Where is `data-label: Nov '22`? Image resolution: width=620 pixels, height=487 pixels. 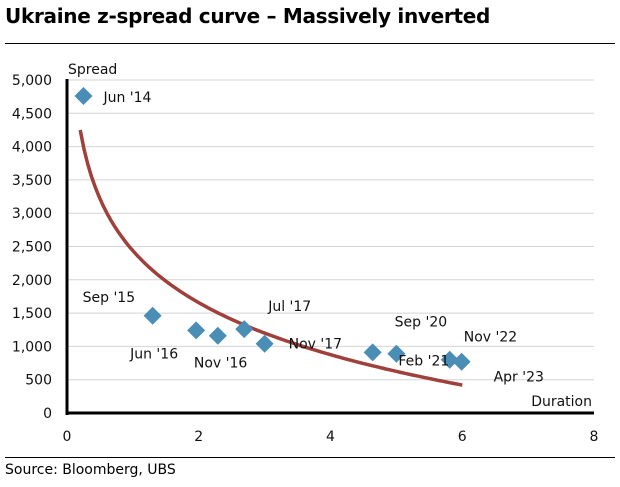 data-label: Nov '22 is located at coordinates (490, 338).